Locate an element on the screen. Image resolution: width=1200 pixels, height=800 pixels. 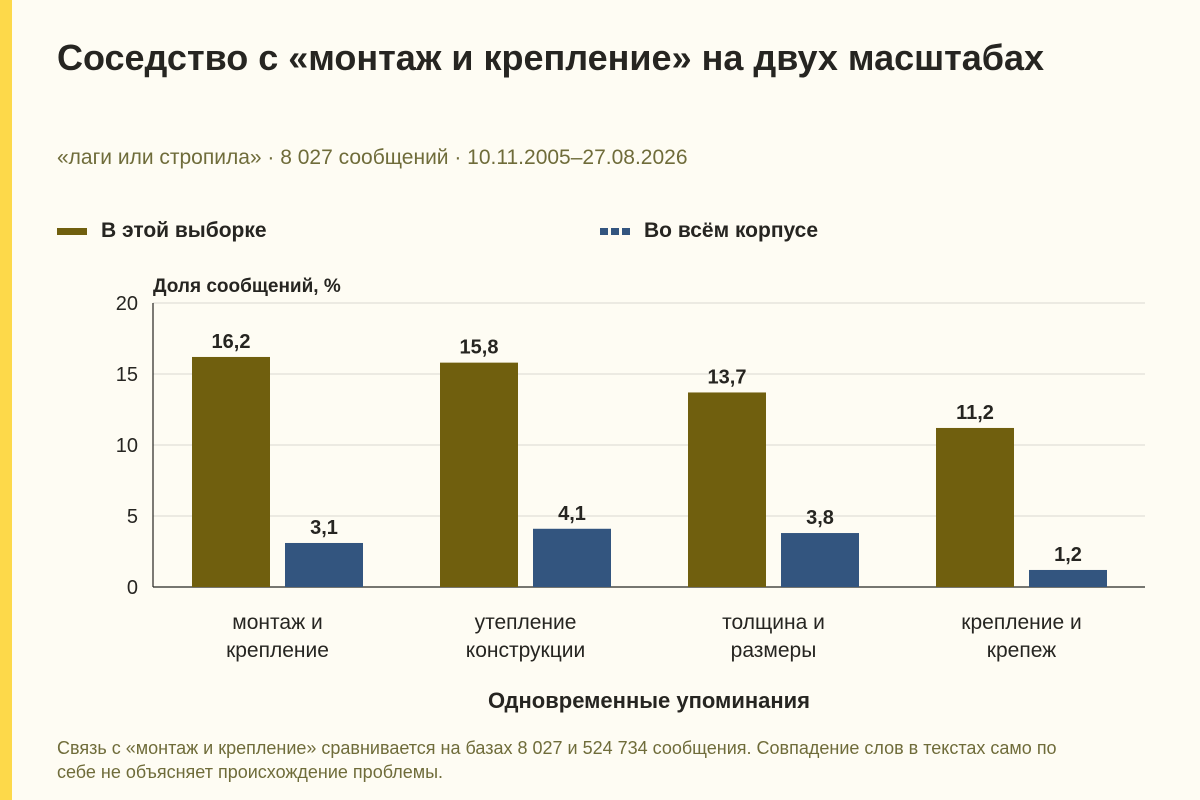
x-tick-label: монтаж и is located at coordinates (277, 622).